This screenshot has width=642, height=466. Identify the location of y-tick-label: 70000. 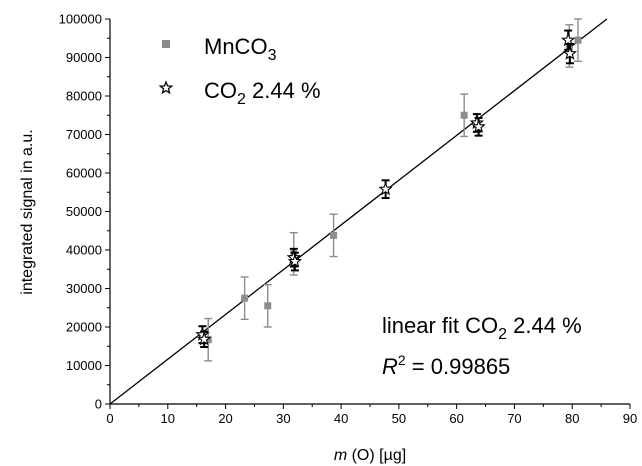
(84, 134).